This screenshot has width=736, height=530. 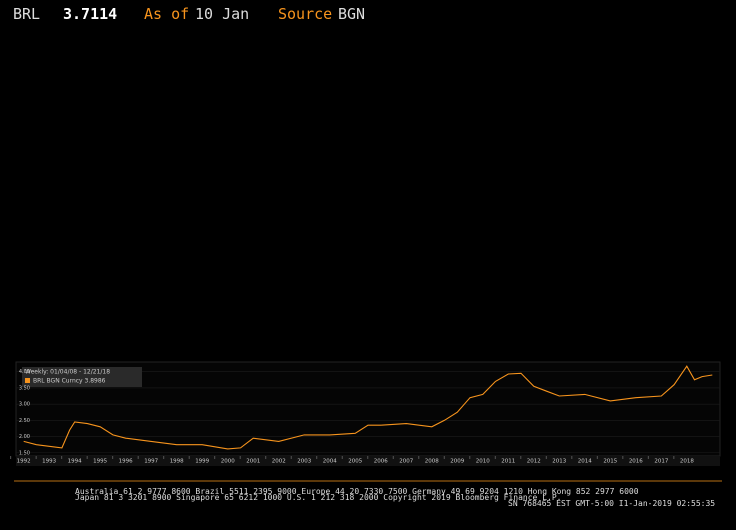 What do you see at coordinates (151, 462) in the screenshot?
I see `x-tick-label: 1997` at bounding box center [151, 462].